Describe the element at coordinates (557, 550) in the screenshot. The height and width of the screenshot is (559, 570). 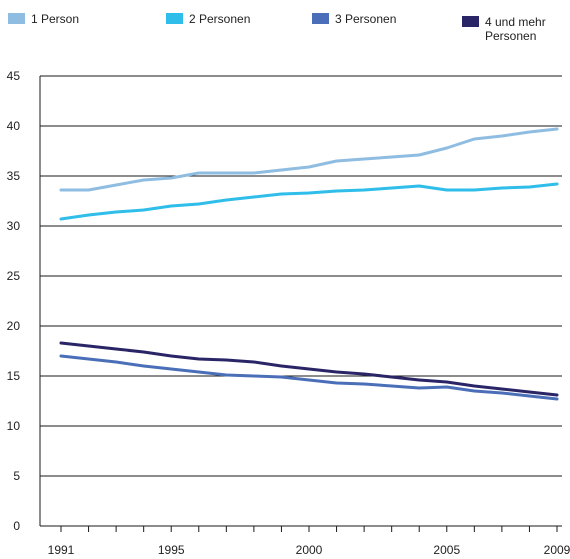
I see `x-tick-label: 2009` at that location.